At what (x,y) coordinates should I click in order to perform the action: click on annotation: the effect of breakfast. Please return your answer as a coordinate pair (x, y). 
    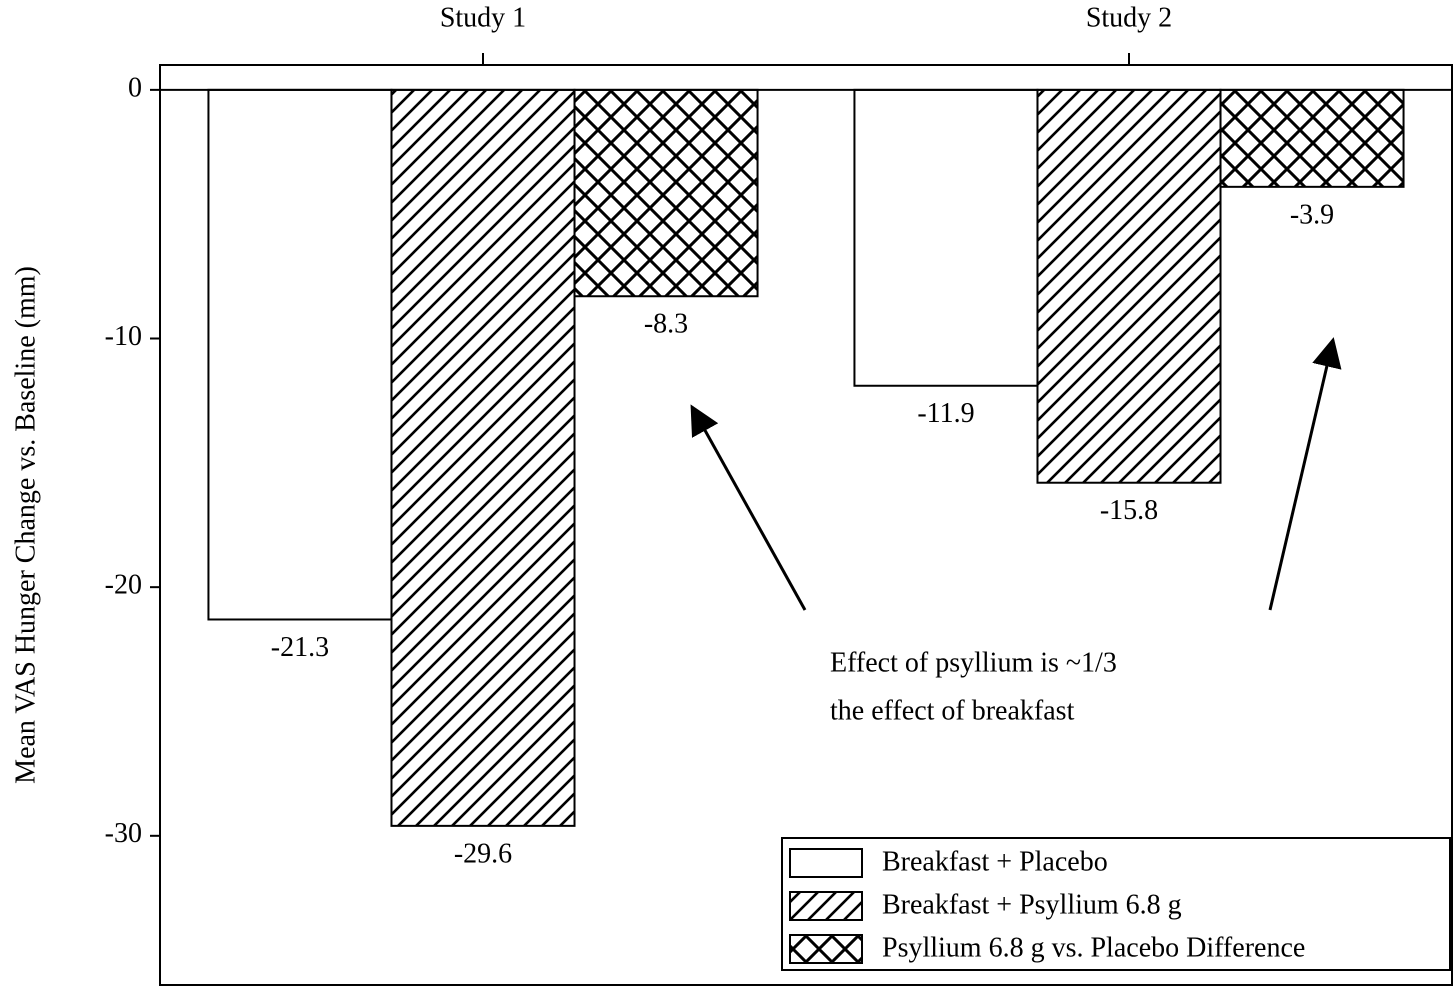
    Looking at the image, I should click on (952, 710).